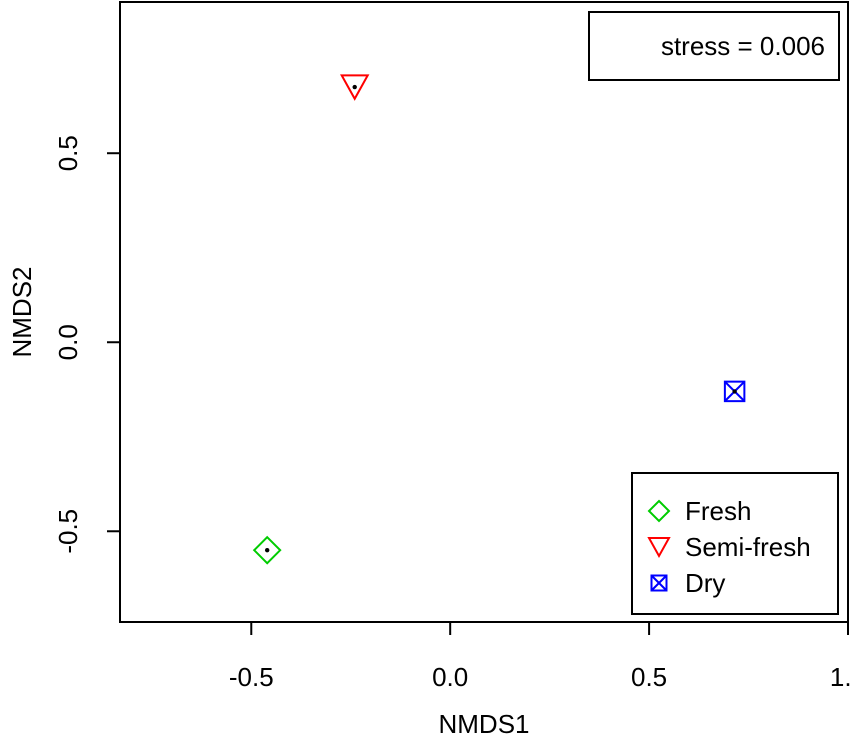 This screenshot has width=850, height=739. Describe the element at coordinates (705, 583) in the screenshot. I see `legend-label-dry: Dry` at that location.